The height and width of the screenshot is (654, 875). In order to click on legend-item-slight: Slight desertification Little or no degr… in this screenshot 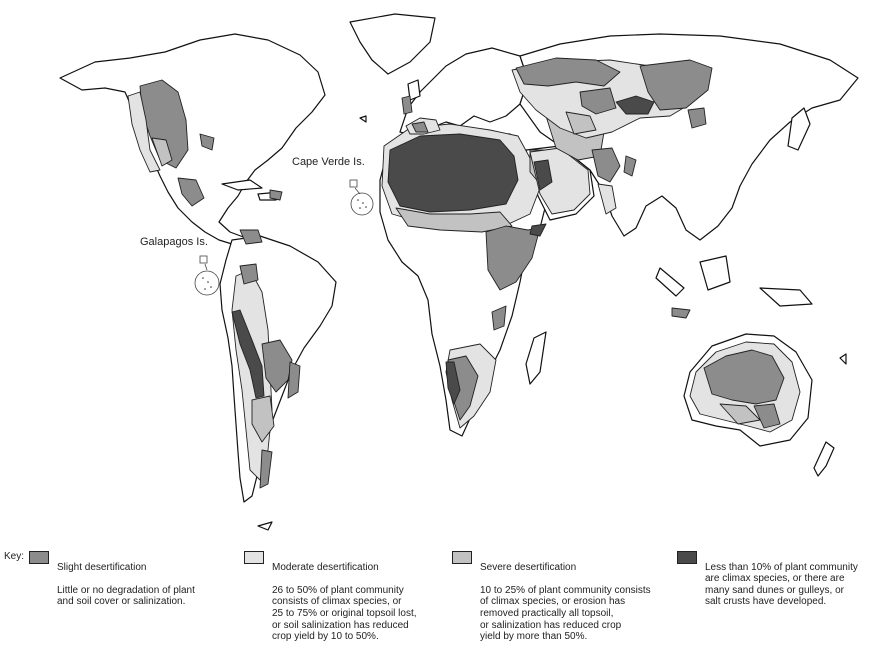, I will do `click(131, 585)`.